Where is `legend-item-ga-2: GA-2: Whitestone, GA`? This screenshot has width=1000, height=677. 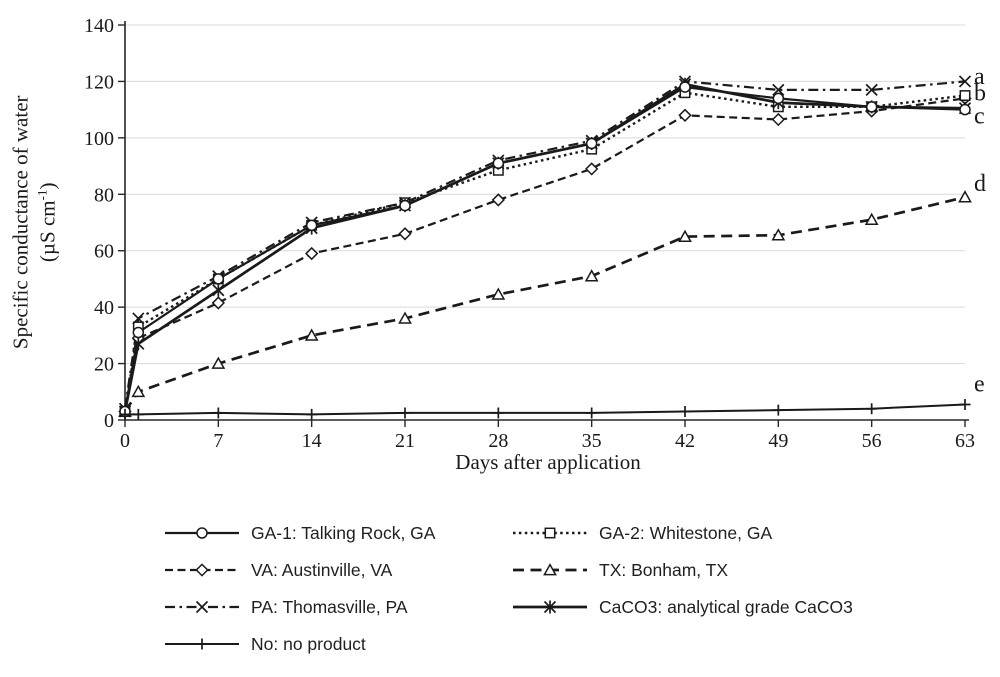 legend-item-ga-2: GA-2: Whitestone, GA is located at coordinates (721, 533).